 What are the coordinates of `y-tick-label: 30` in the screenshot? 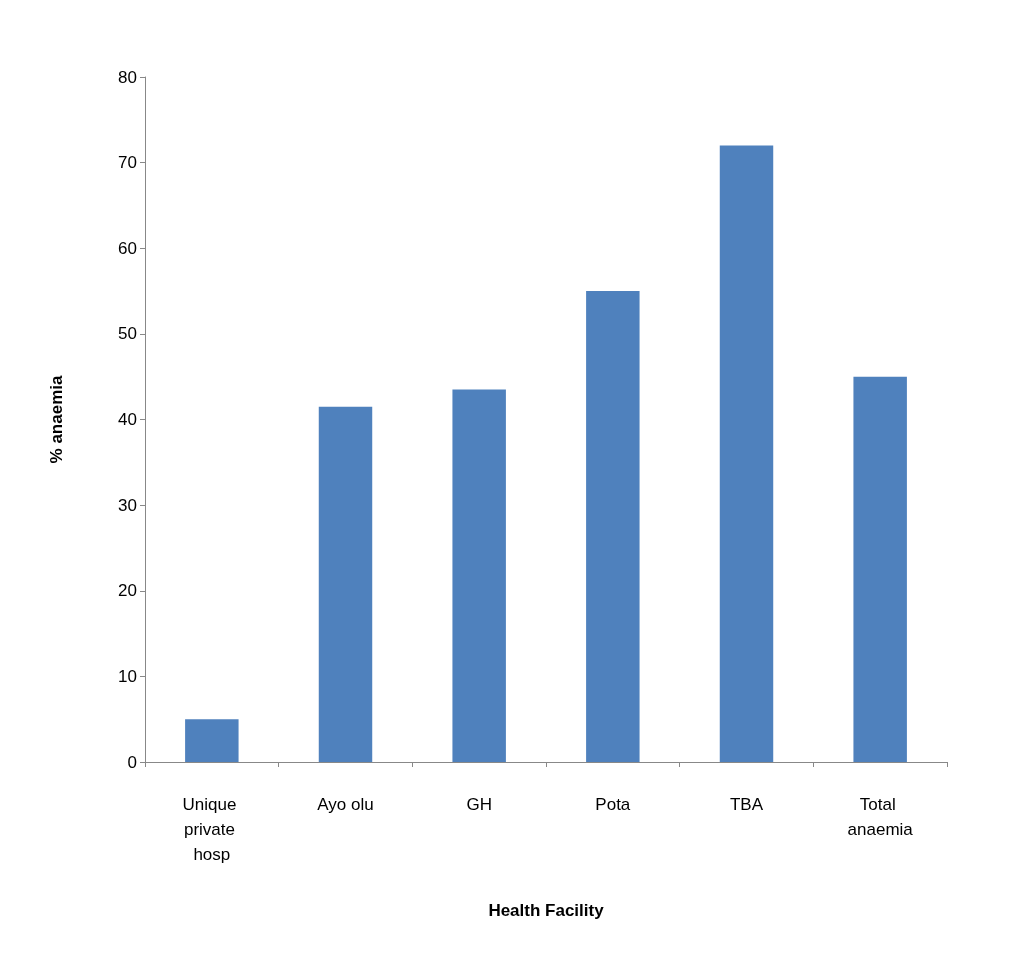 It's located at (127, 505).